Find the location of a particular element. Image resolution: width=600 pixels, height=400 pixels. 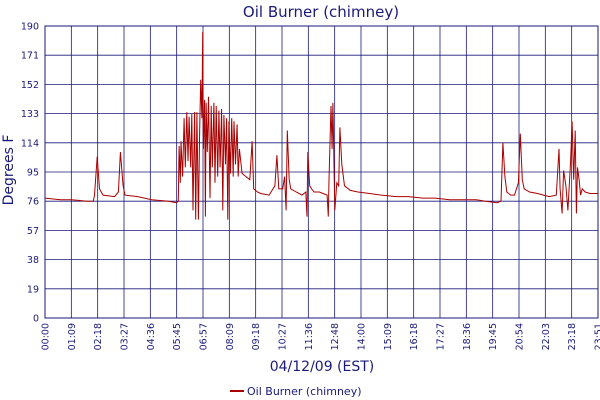

x-tick-label: 08:09 is located at coordinates (230, 336).